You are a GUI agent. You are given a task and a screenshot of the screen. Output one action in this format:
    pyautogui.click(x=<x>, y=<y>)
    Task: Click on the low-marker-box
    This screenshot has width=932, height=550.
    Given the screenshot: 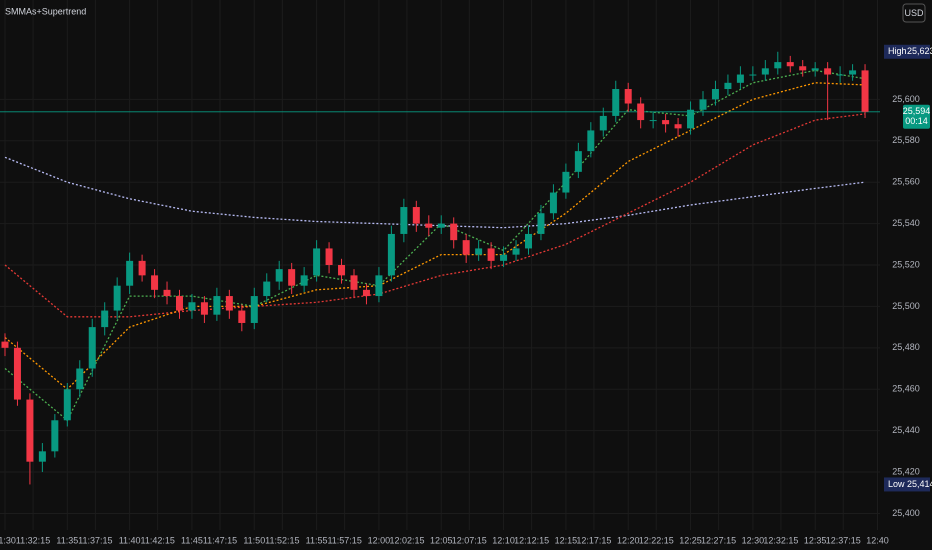 What is the action you would take?
    pyautogui.click(x=907, y=484)
    